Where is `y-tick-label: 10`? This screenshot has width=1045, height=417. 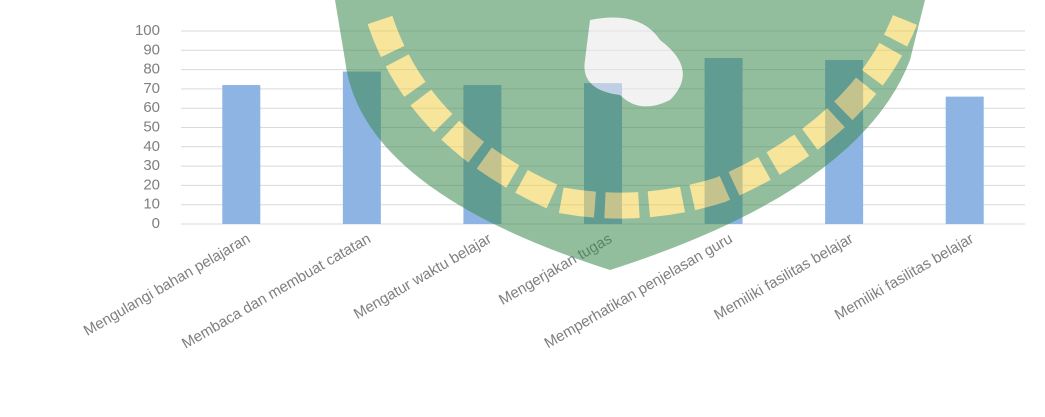 y-tick-label: 10 is located at coordinates (151, 204).